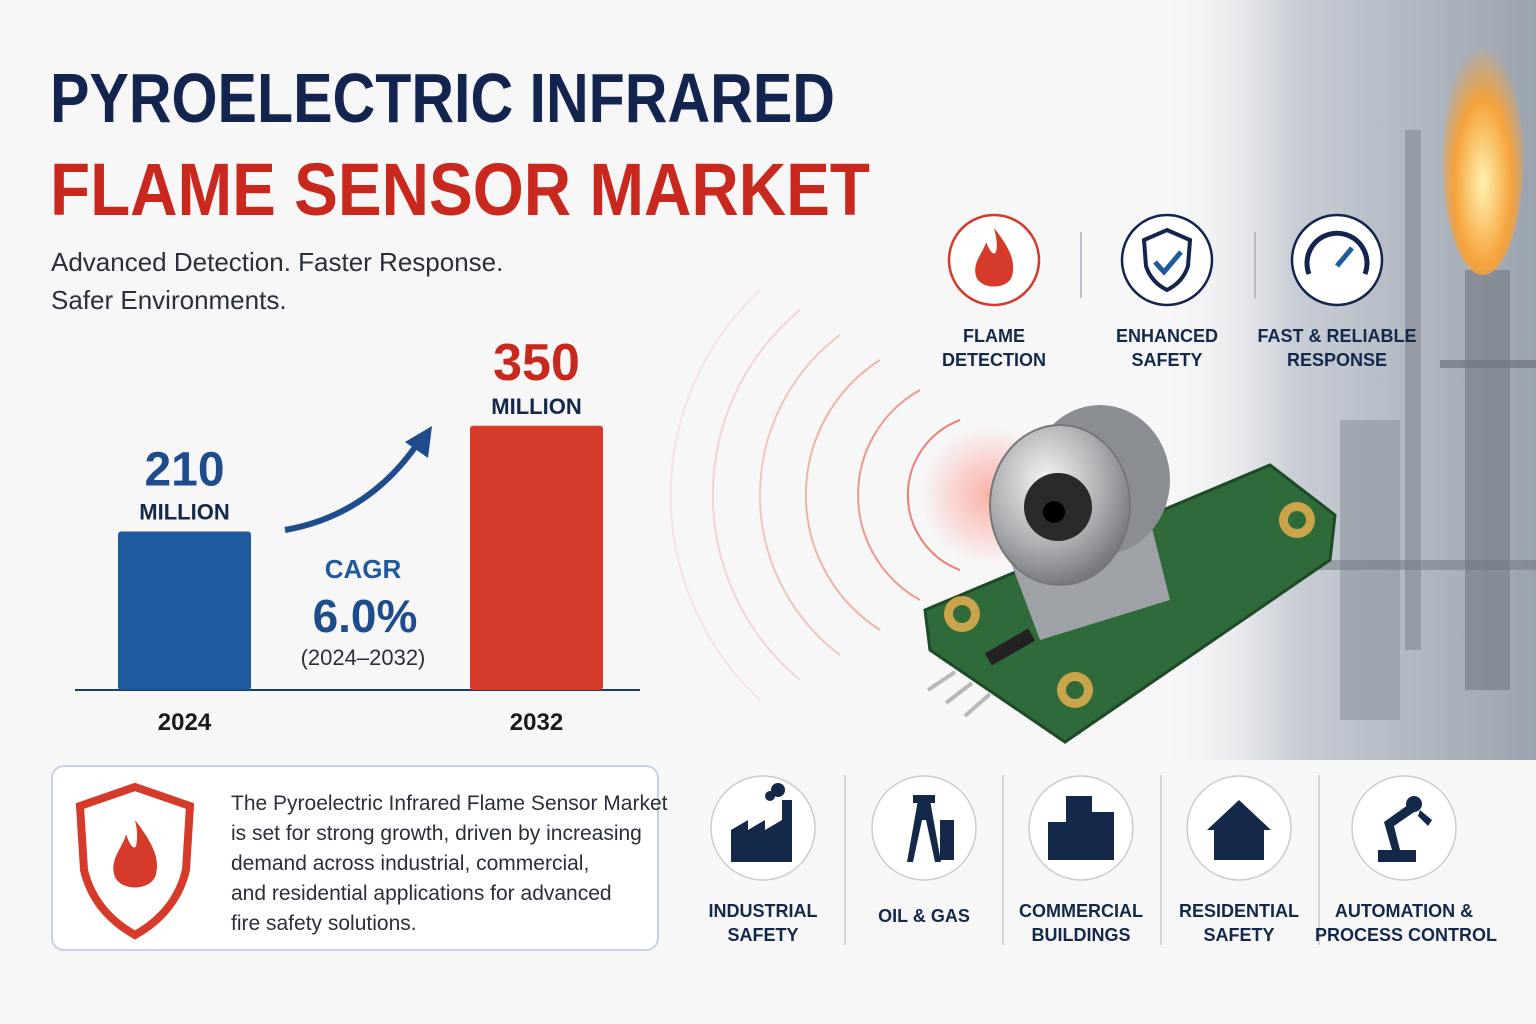  Describe the element at coordinates (1404, 911) in the screenshot. I see `application-label: AUTOMATION &` at that location.